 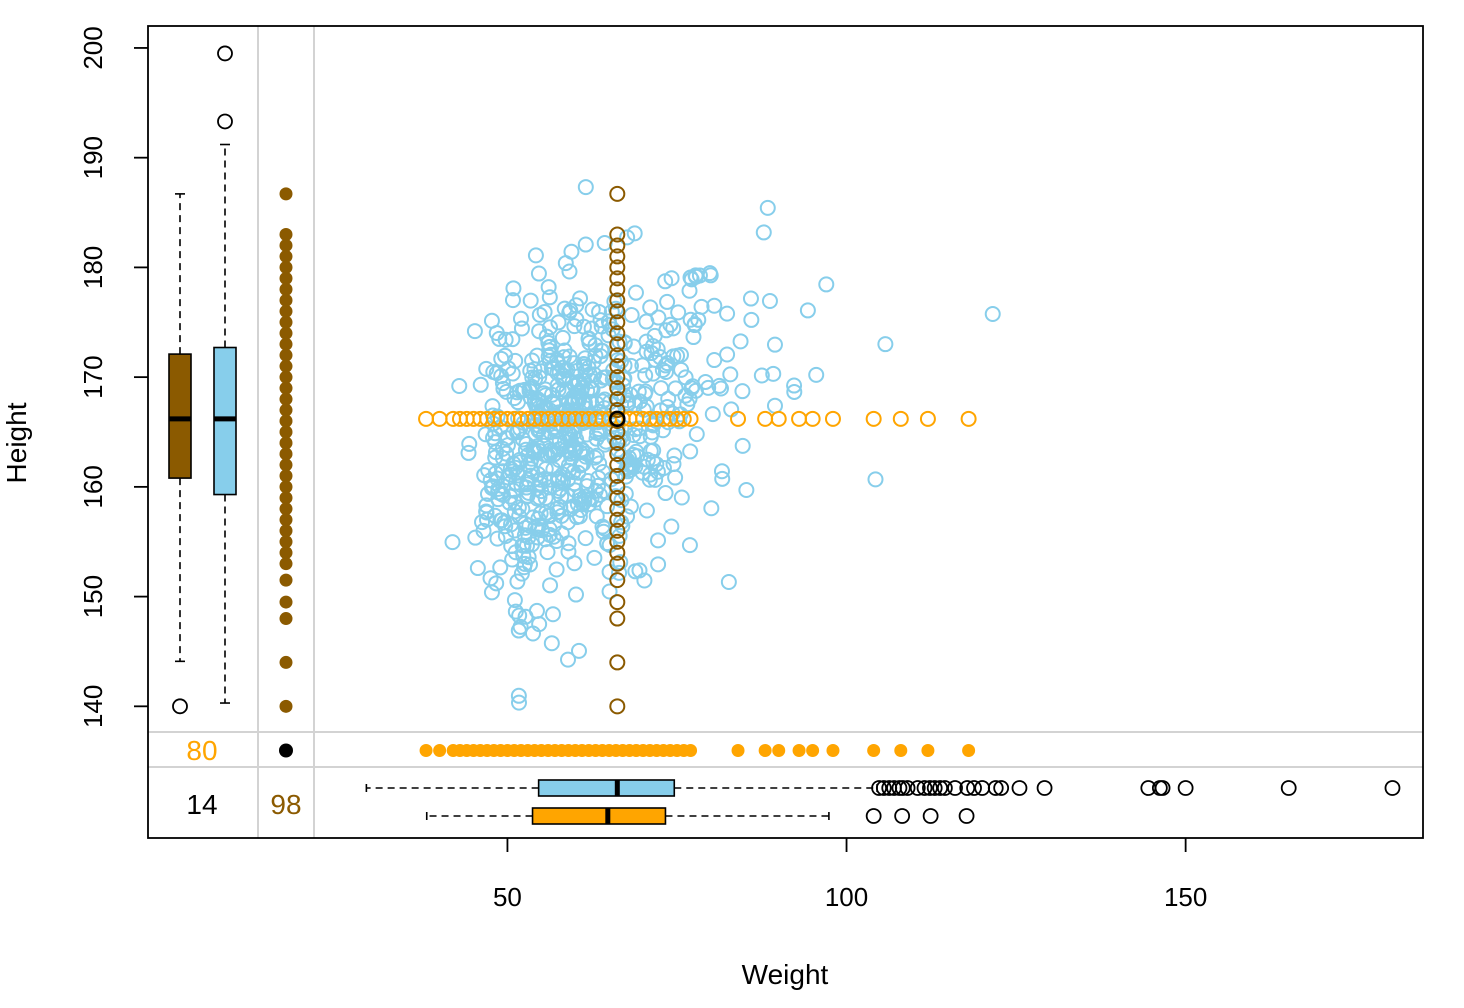 I want to click on y-axis-title: Height, so click(x=16, y=442).